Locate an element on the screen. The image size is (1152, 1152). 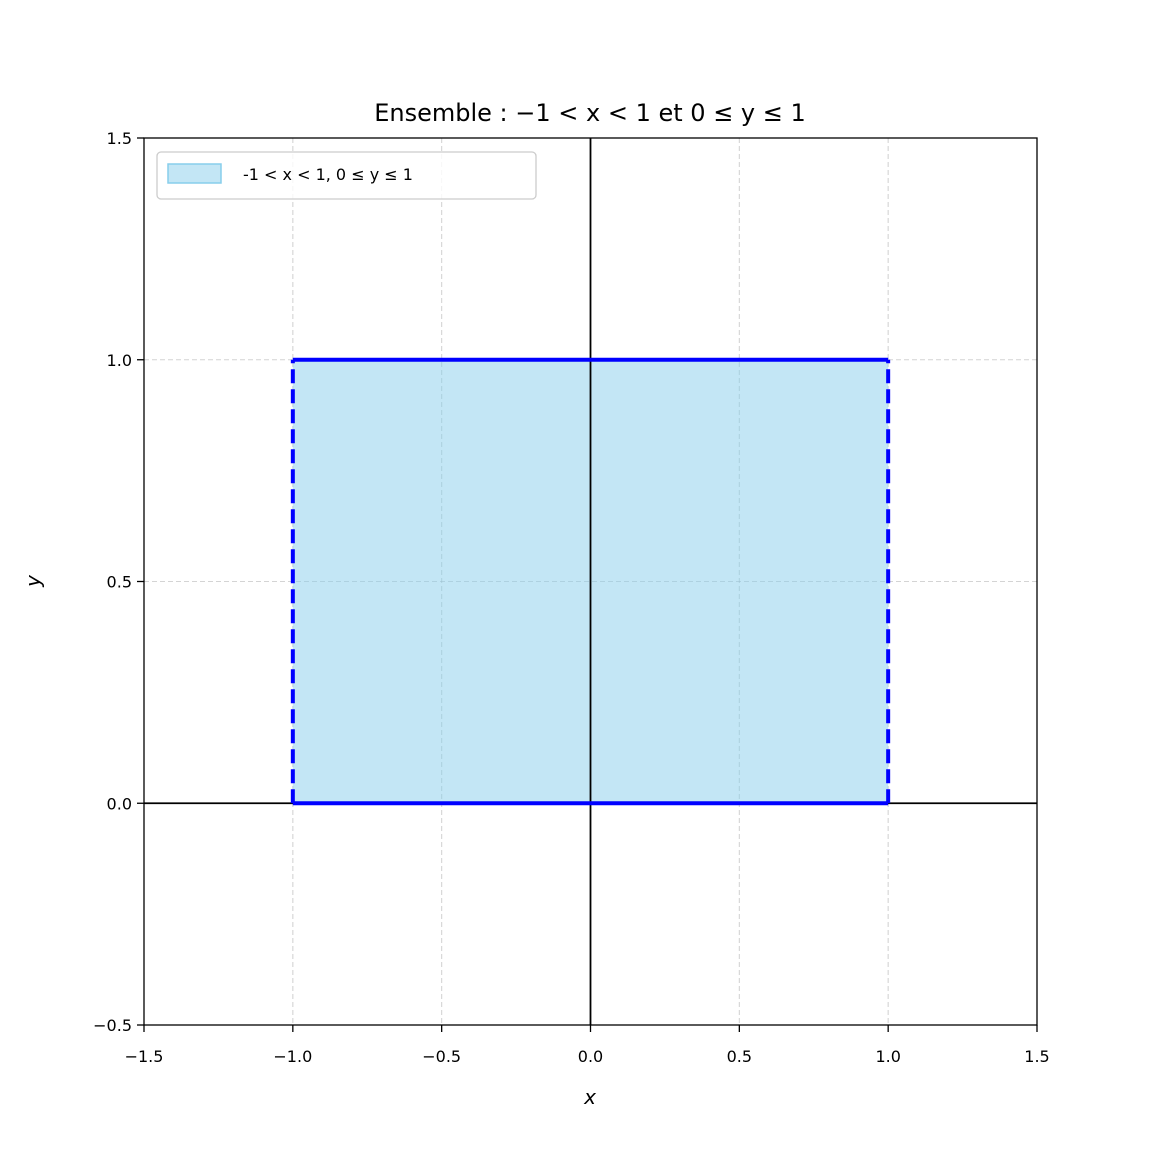
x-tick-label: 0.0 is located at coordinates (590, 1056).